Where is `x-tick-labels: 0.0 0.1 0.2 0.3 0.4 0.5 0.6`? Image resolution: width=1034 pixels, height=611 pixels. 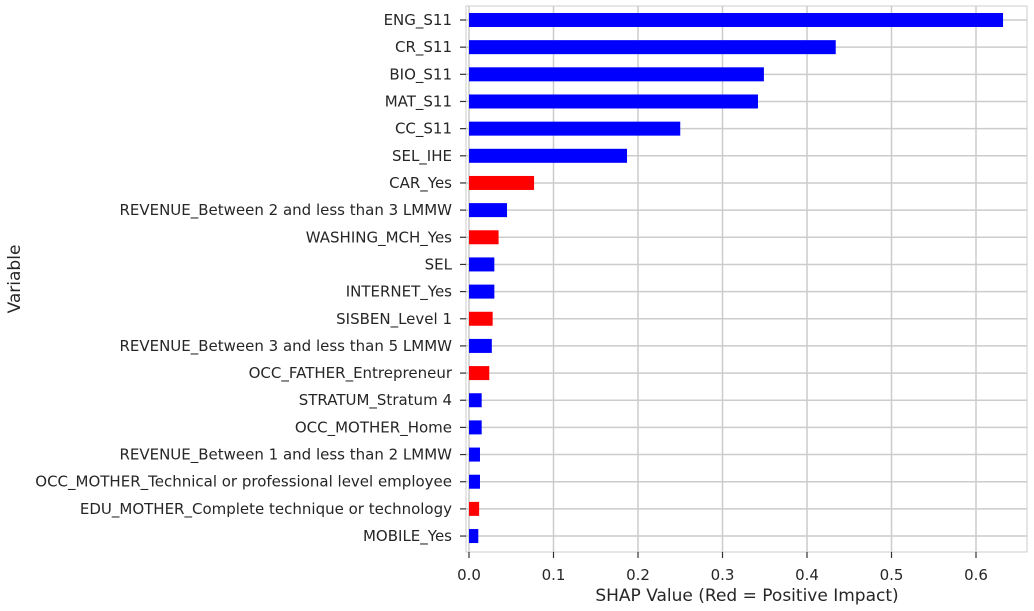 x-tick-labels: 0.0 0.1 0.2 0.3 0.4 0.5 0.6 is located at coordinates (722, 575).